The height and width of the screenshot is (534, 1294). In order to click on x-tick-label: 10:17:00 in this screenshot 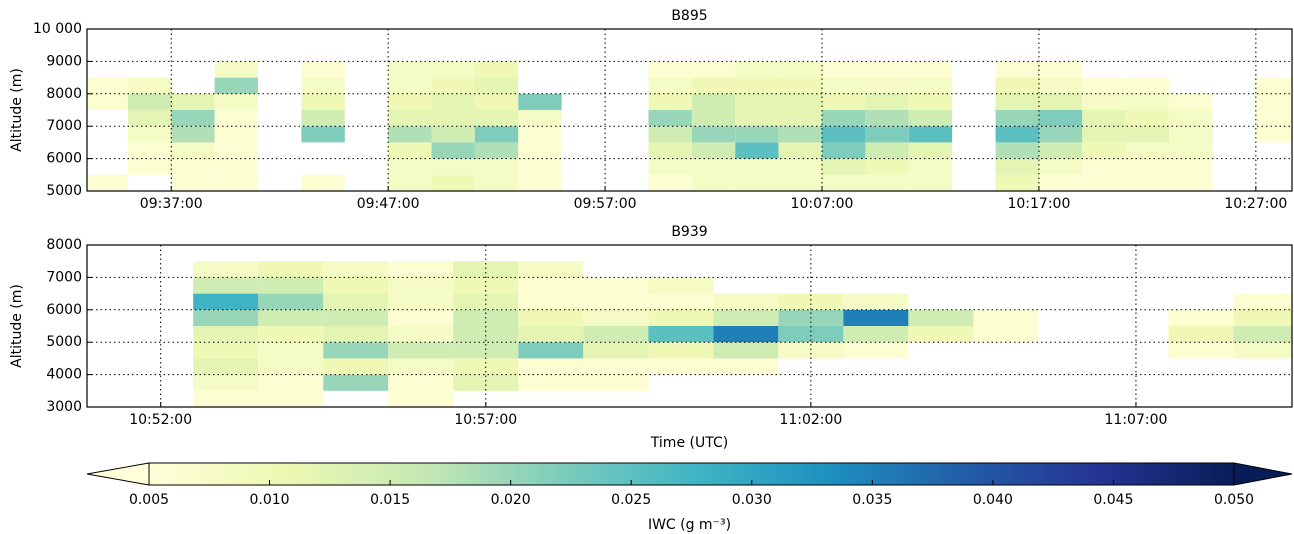, I will do `click(1038, 204)`.